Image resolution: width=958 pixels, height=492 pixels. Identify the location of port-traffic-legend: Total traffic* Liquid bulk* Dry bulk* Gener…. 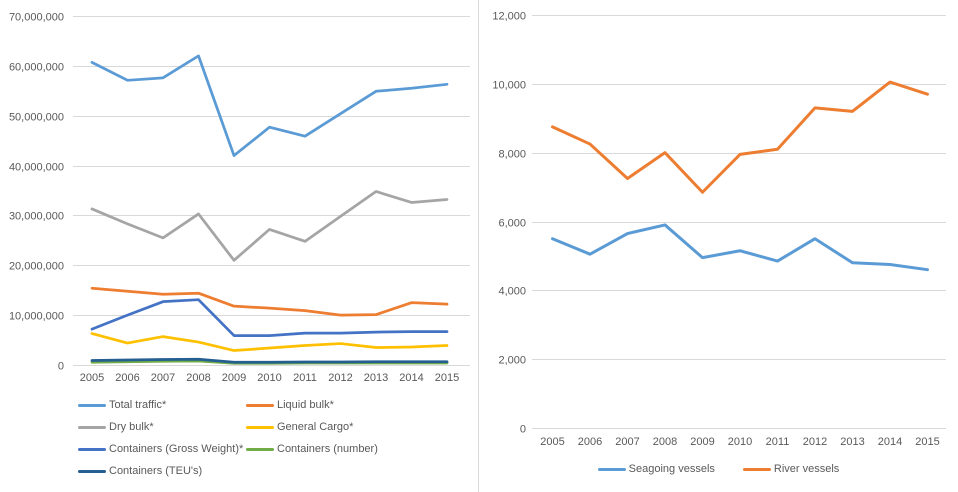
(263, 438).